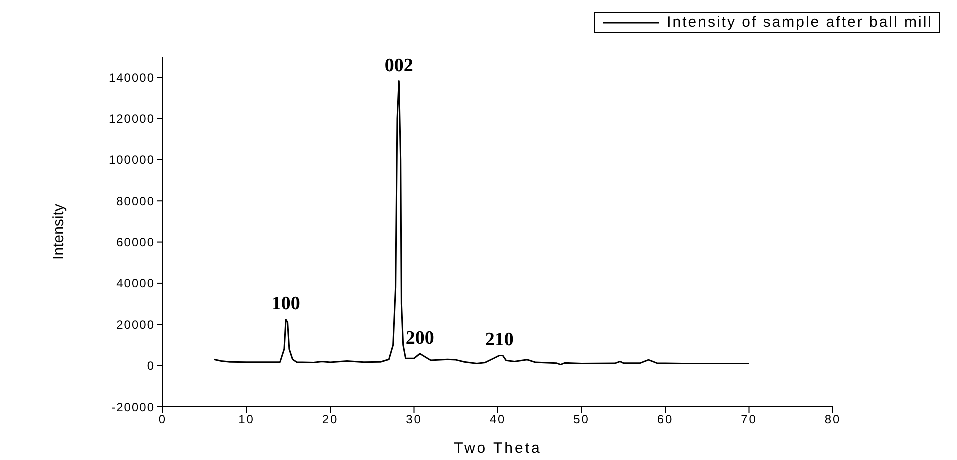  Describe the element at coordinates (246, 419) in the screenshot. I see `x-tick-label: 10` at that location.